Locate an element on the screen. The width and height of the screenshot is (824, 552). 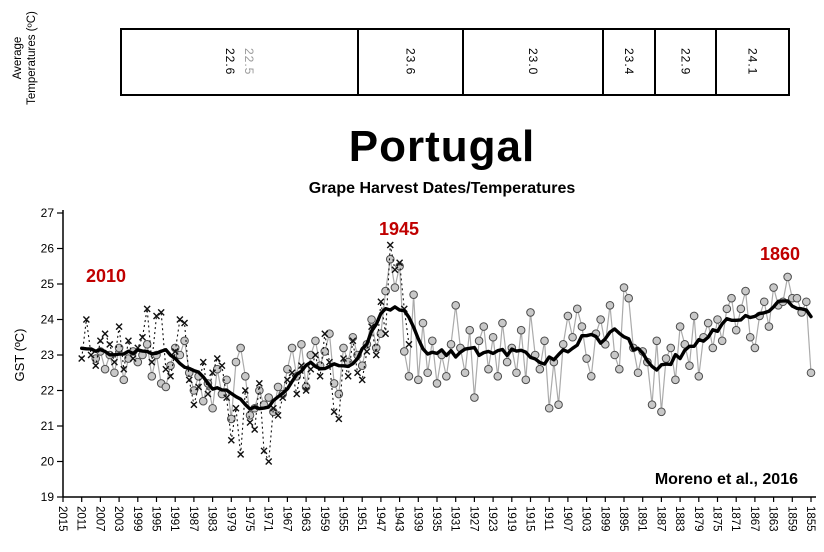
avg-temps-table: 22.6 22.5 23.6 23.0 23.4 22.9 24.1 is located at coordinates (455, 62).